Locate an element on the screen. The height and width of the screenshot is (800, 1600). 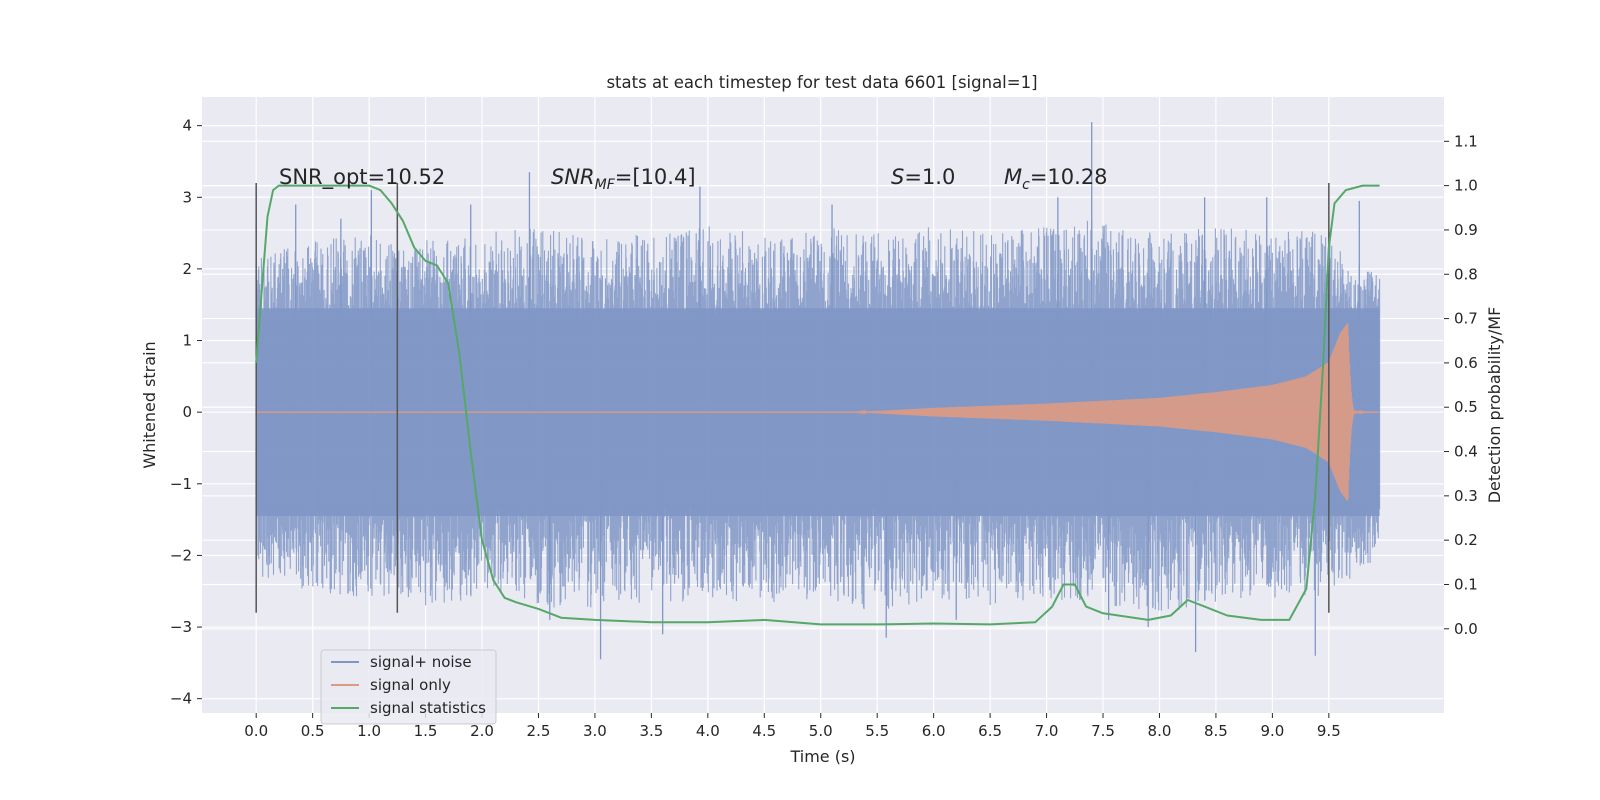
y-tick-label-4: 0 is located at coordinates (187, 412).